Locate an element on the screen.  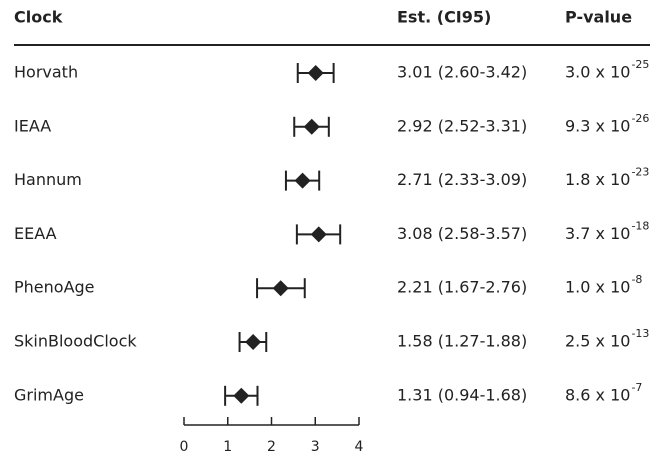
row-label: EEAA is located at coordinates (35, 233).